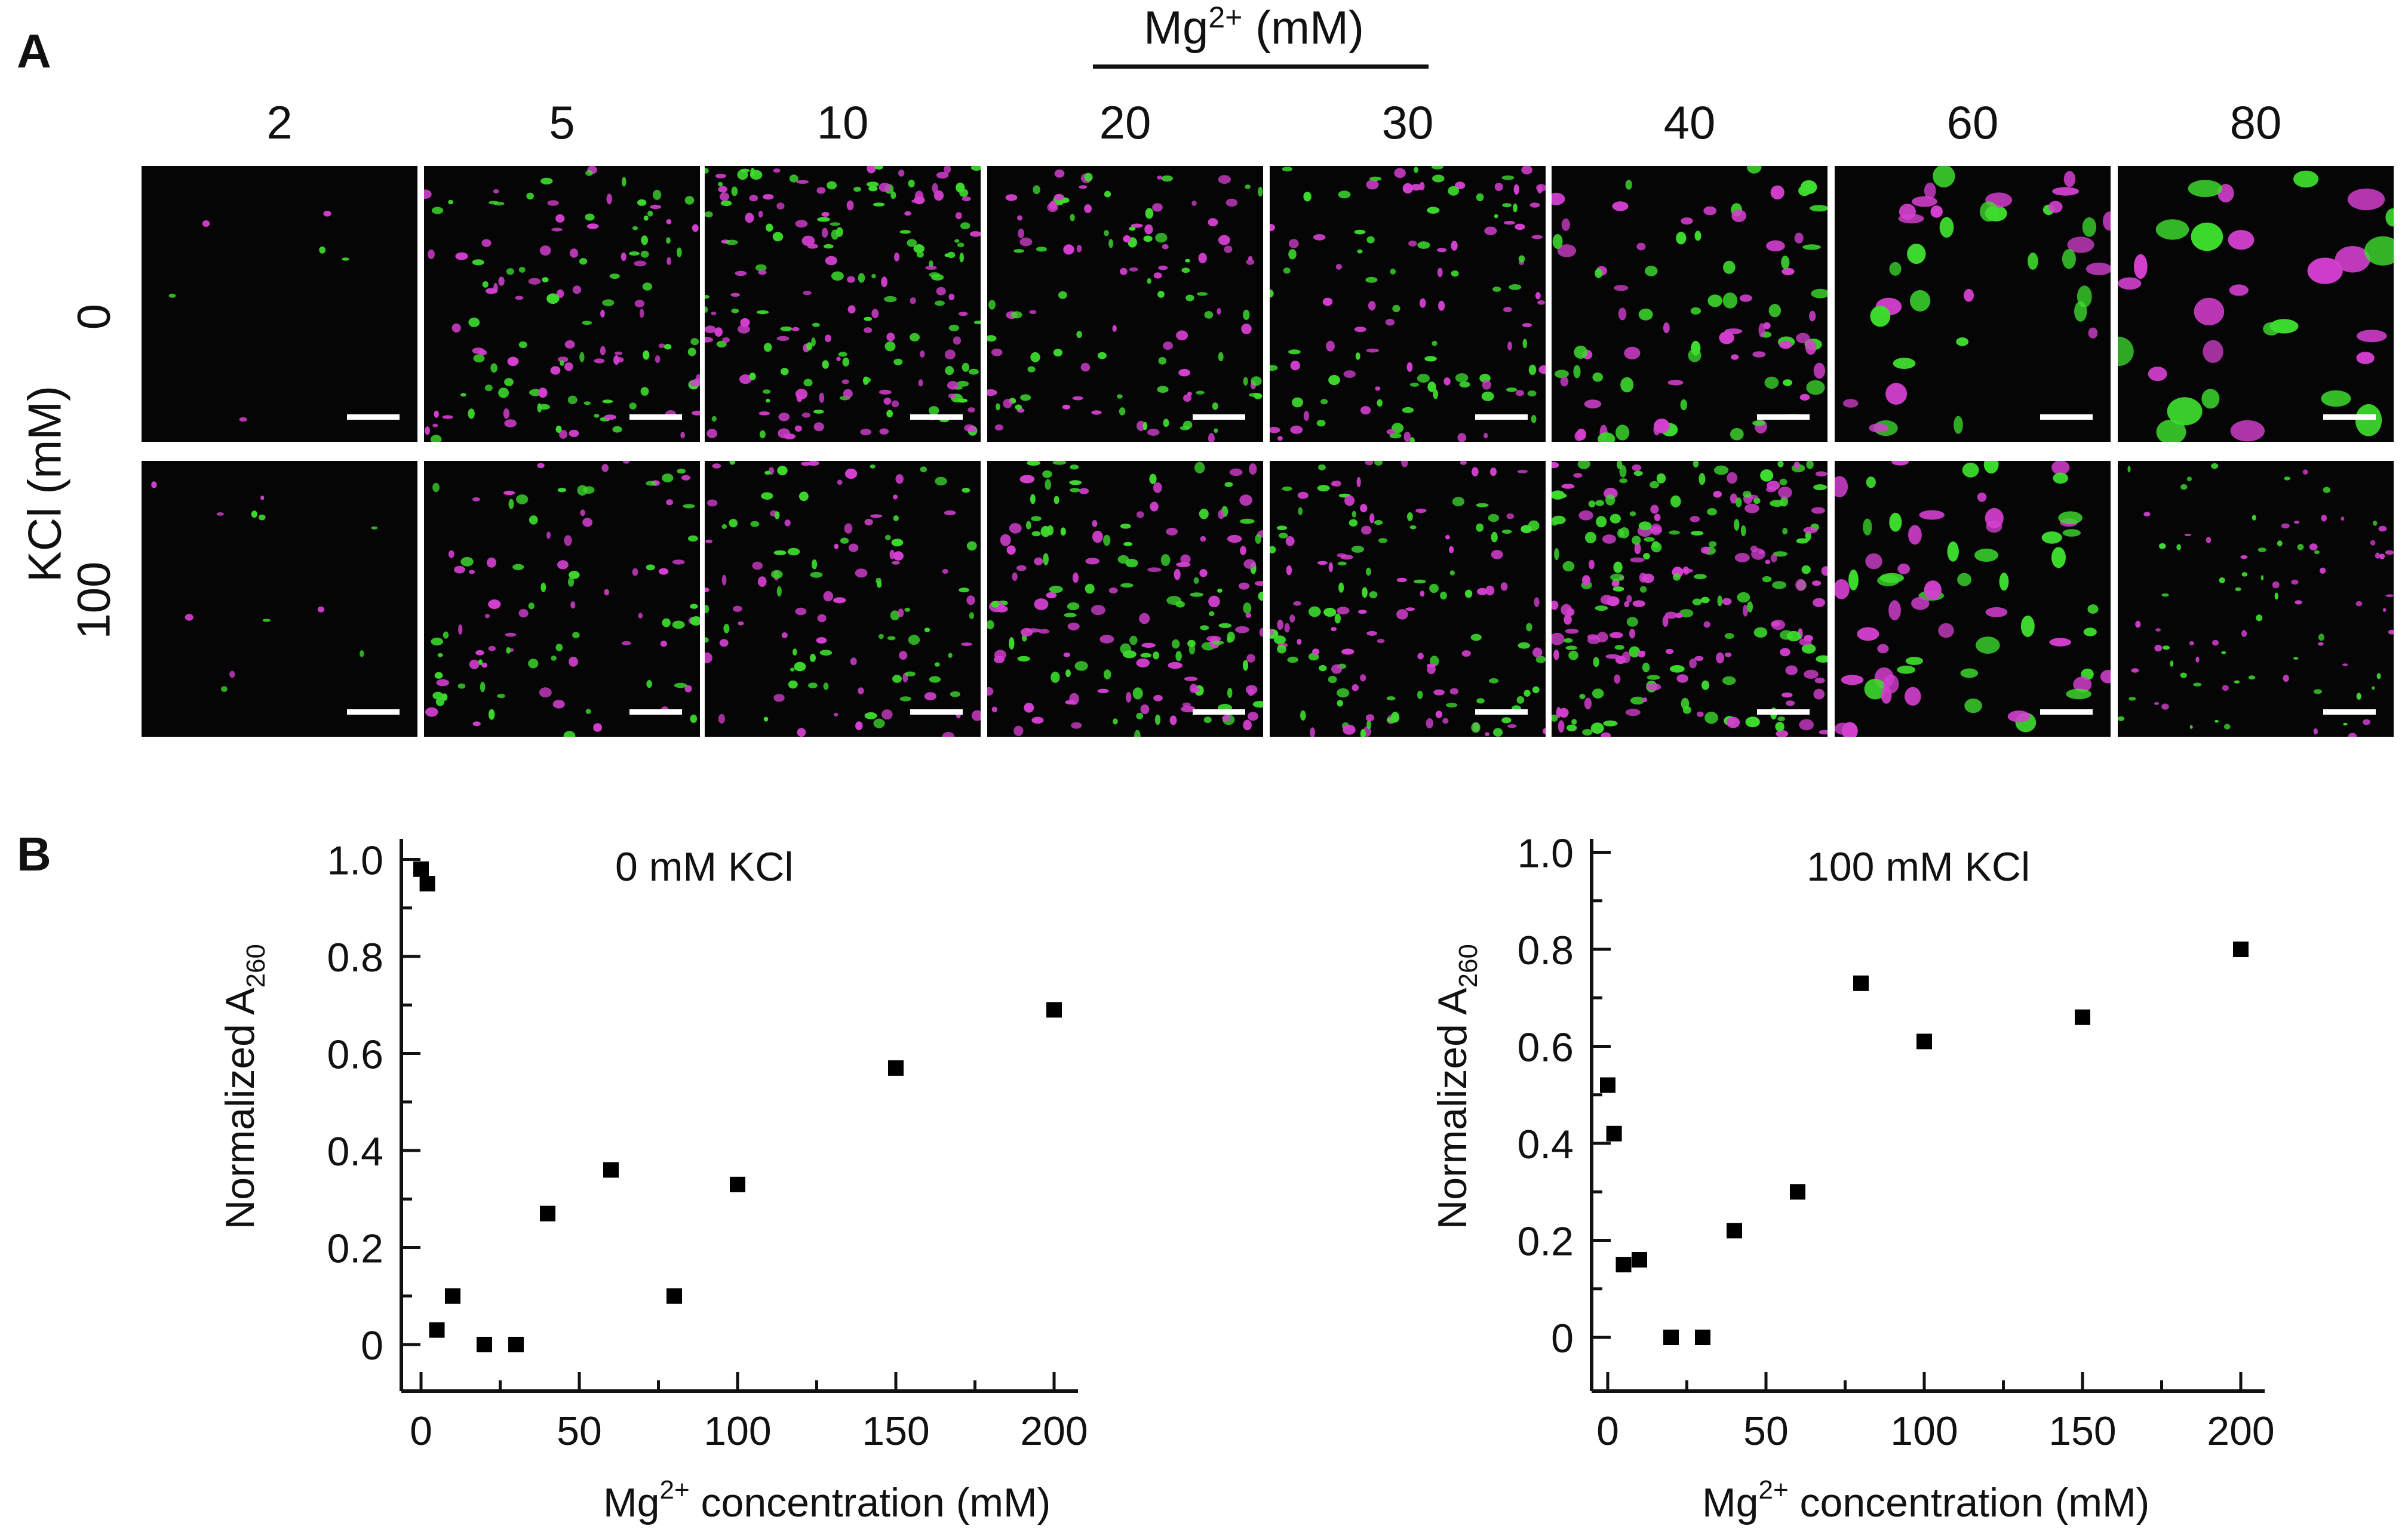 Image resolution: width=2408 pixels, height=1535 pixels. I want to click on panel-b-letter: B, so click(34, 854).